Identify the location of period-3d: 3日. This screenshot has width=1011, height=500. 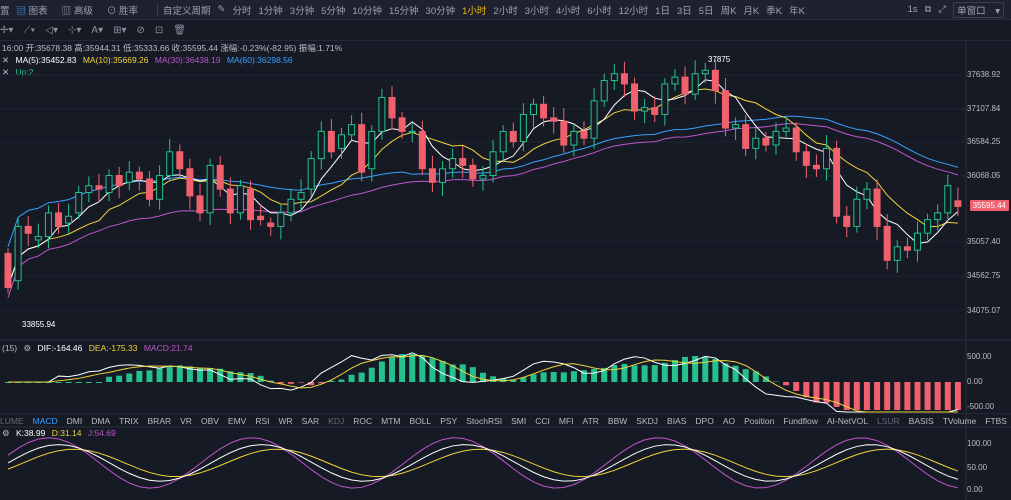
(684, 11).